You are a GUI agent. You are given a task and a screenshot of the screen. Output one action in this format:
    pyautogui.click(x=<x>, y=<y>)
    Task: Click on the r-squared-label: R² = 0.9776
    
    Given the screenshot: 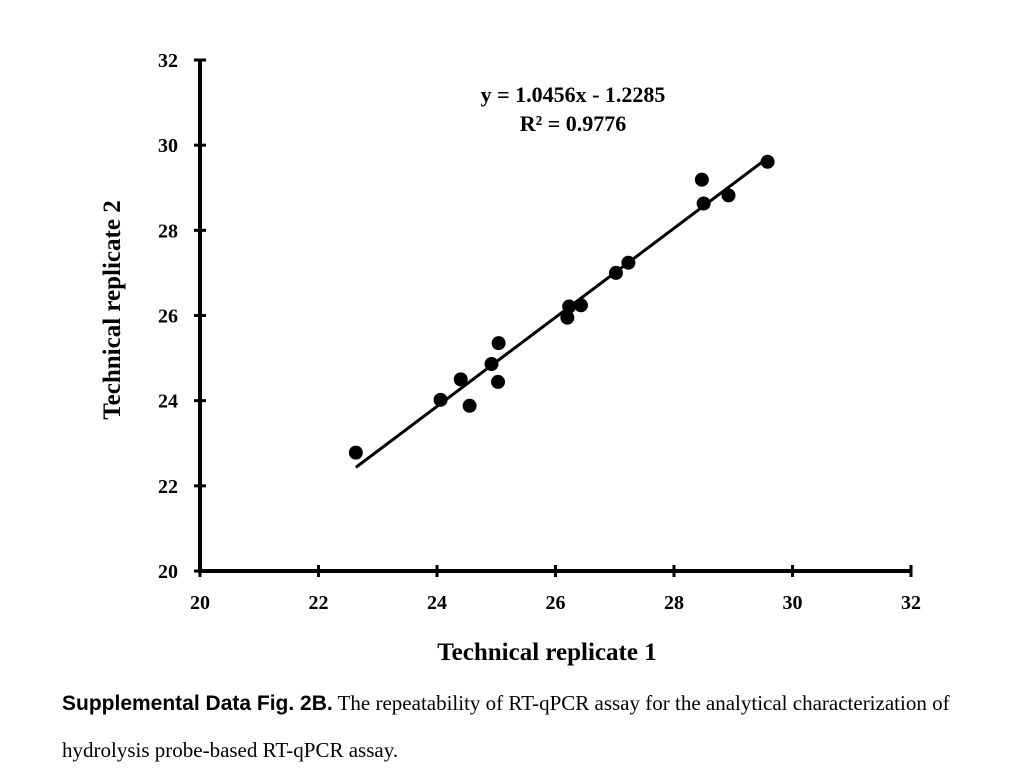 What is the action you would take?
    pyautogui.click(x=573, y=123)
    